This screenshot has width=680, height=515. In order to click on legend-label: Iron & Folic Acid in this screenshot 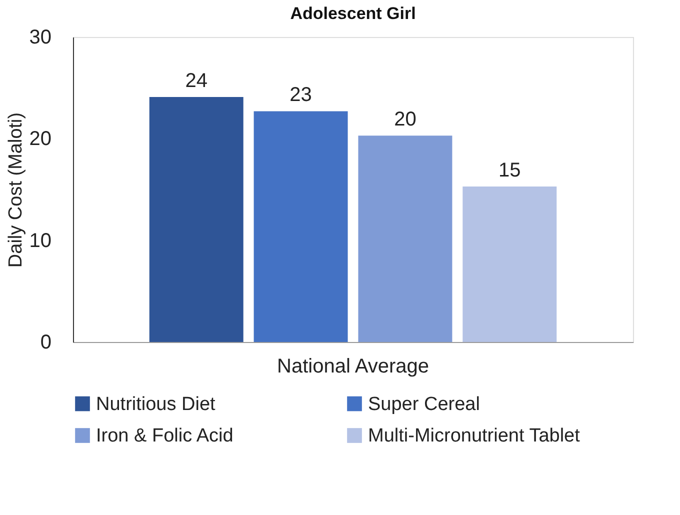, I will do `click(165, 436)`.